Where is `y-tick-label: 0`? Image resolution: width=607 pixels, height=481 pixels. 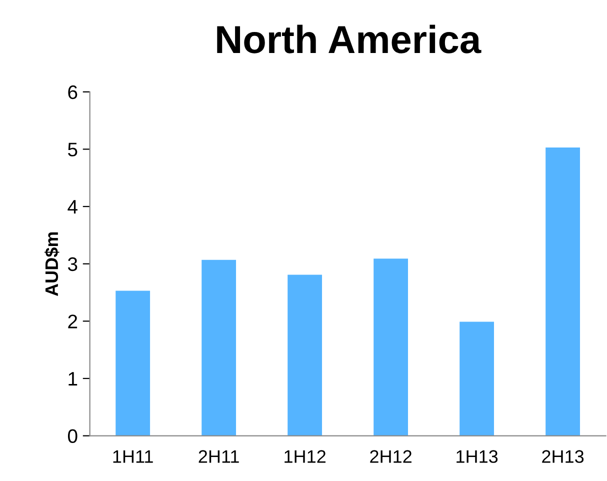
y-tick-label: 0 is located at coordinates (73, 436).